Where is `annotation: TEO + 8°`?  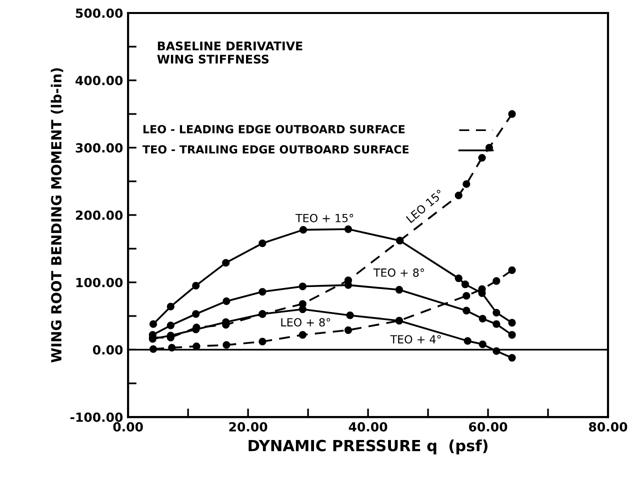 annotation: TEO + 8° is located at coordinates (398, 272).